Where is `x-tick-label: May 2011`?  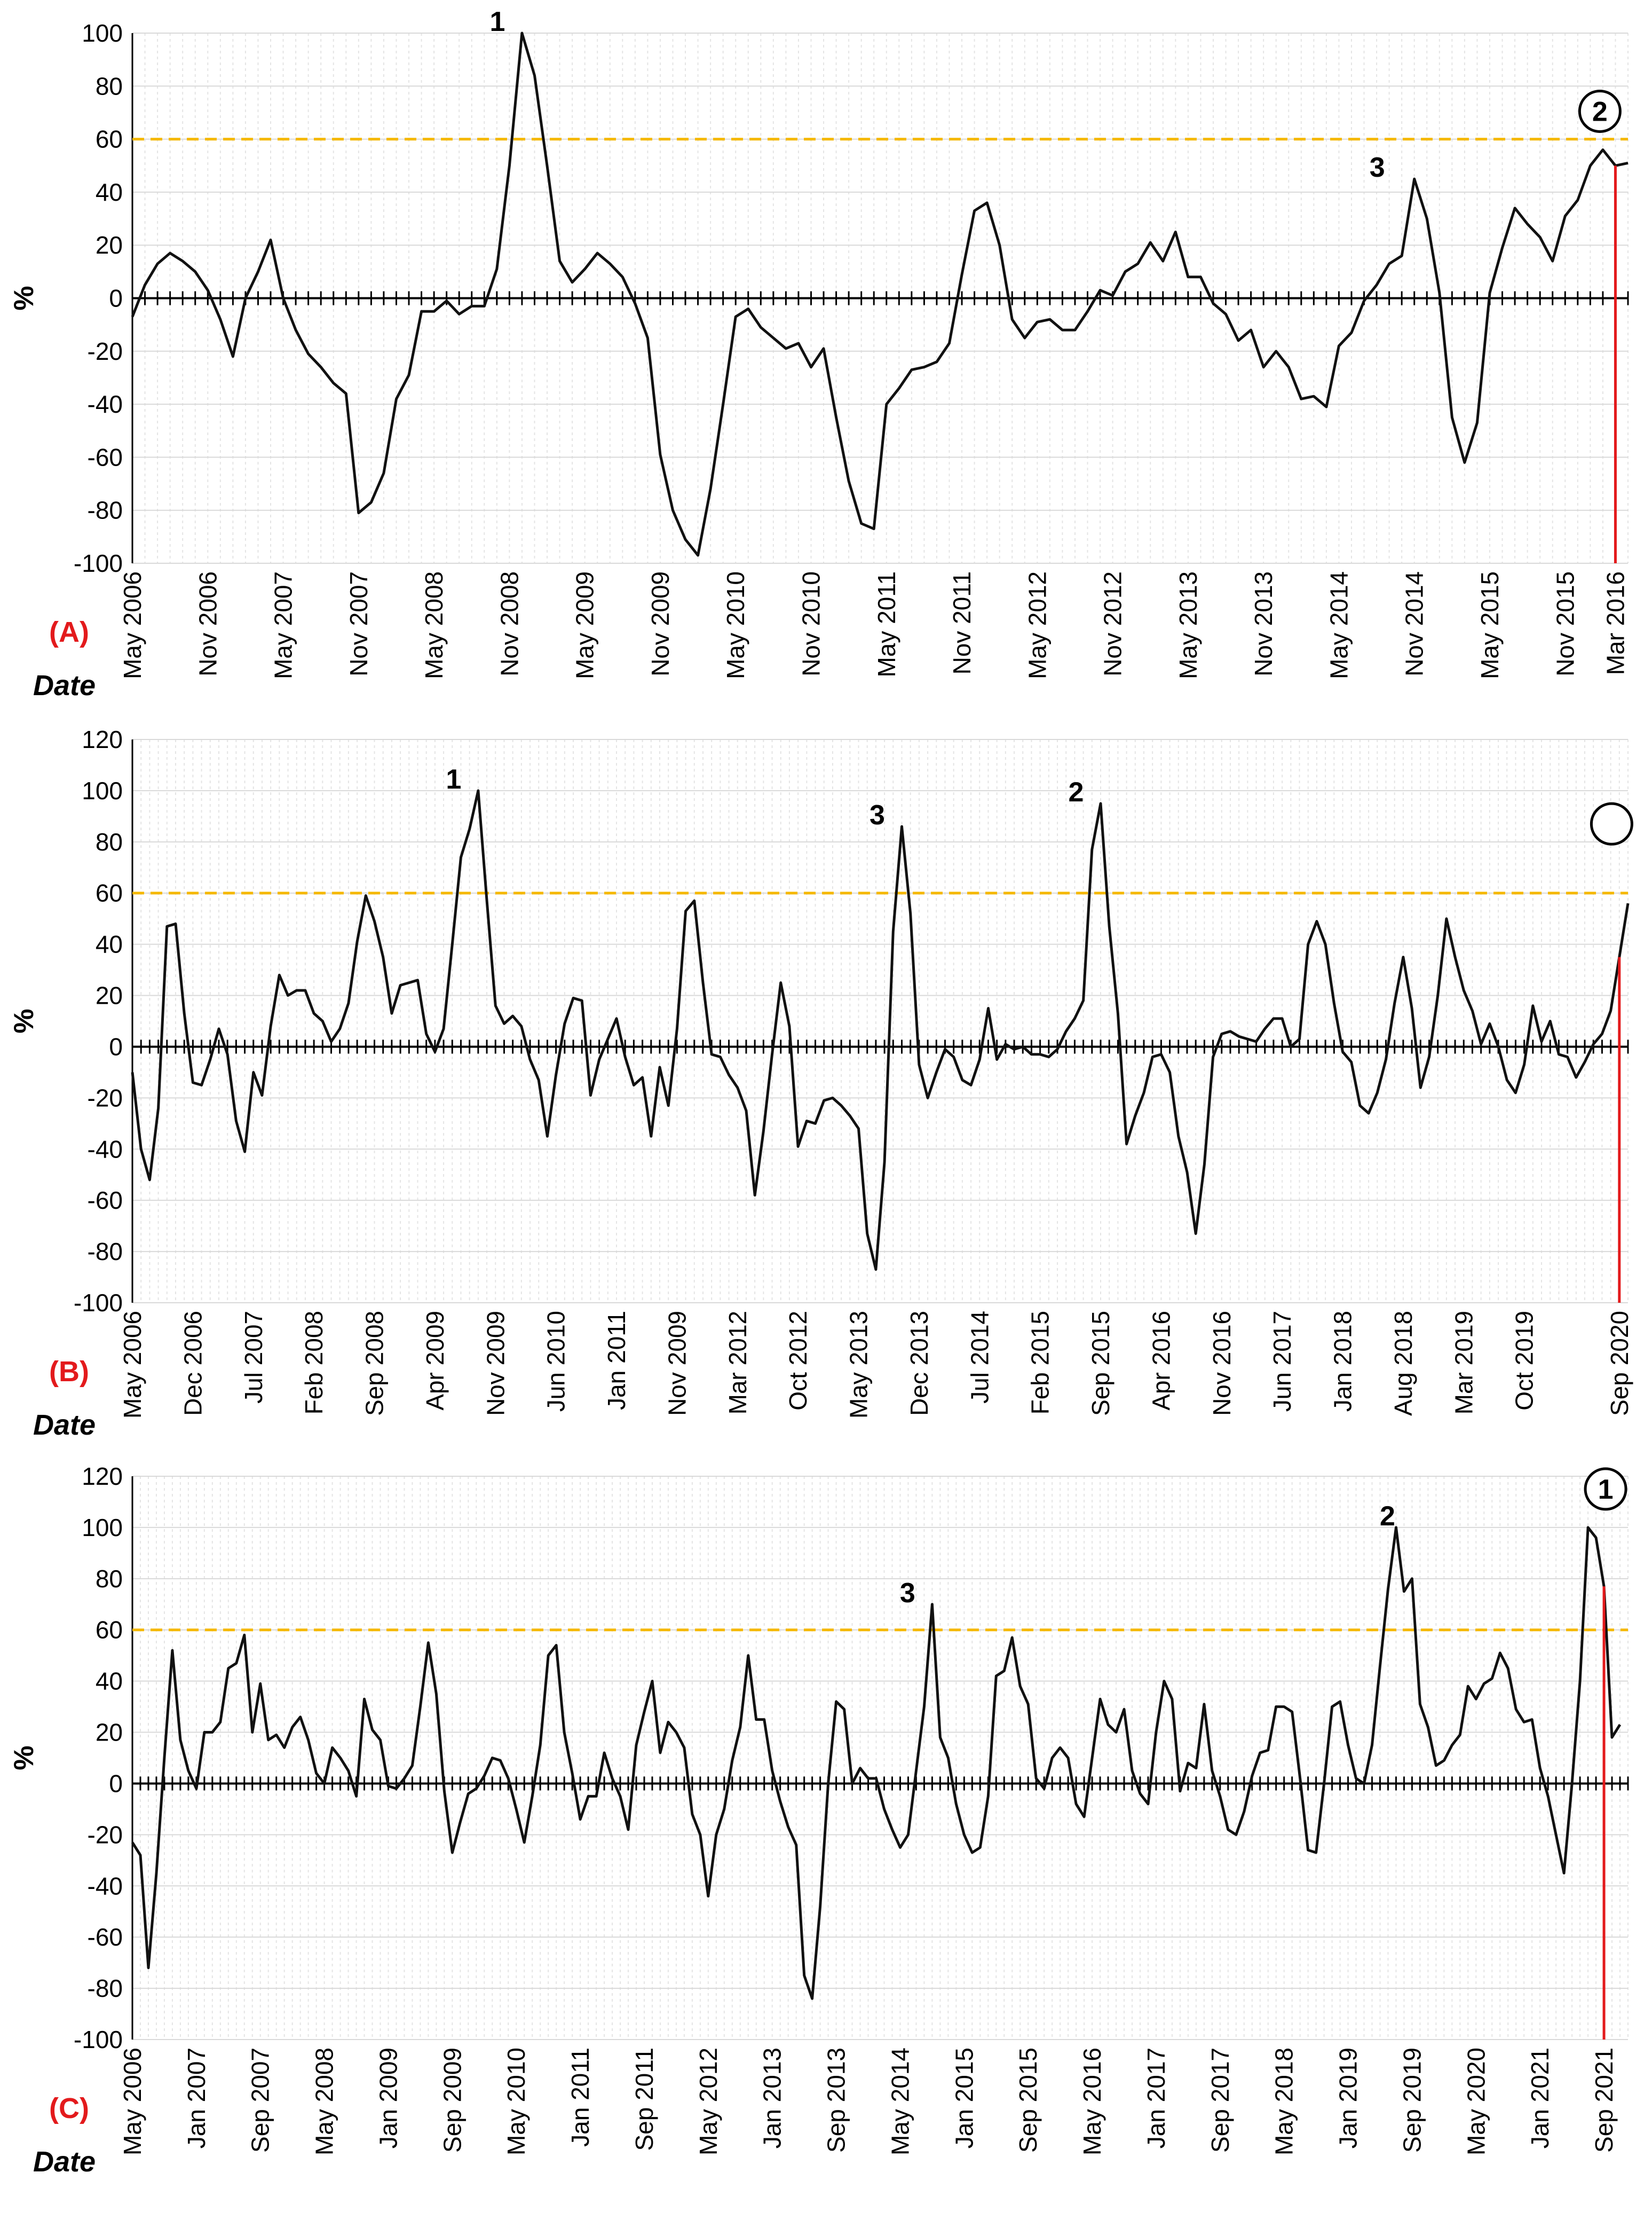 x-tick-label: May 2011 is located at coordinates (886, 624).